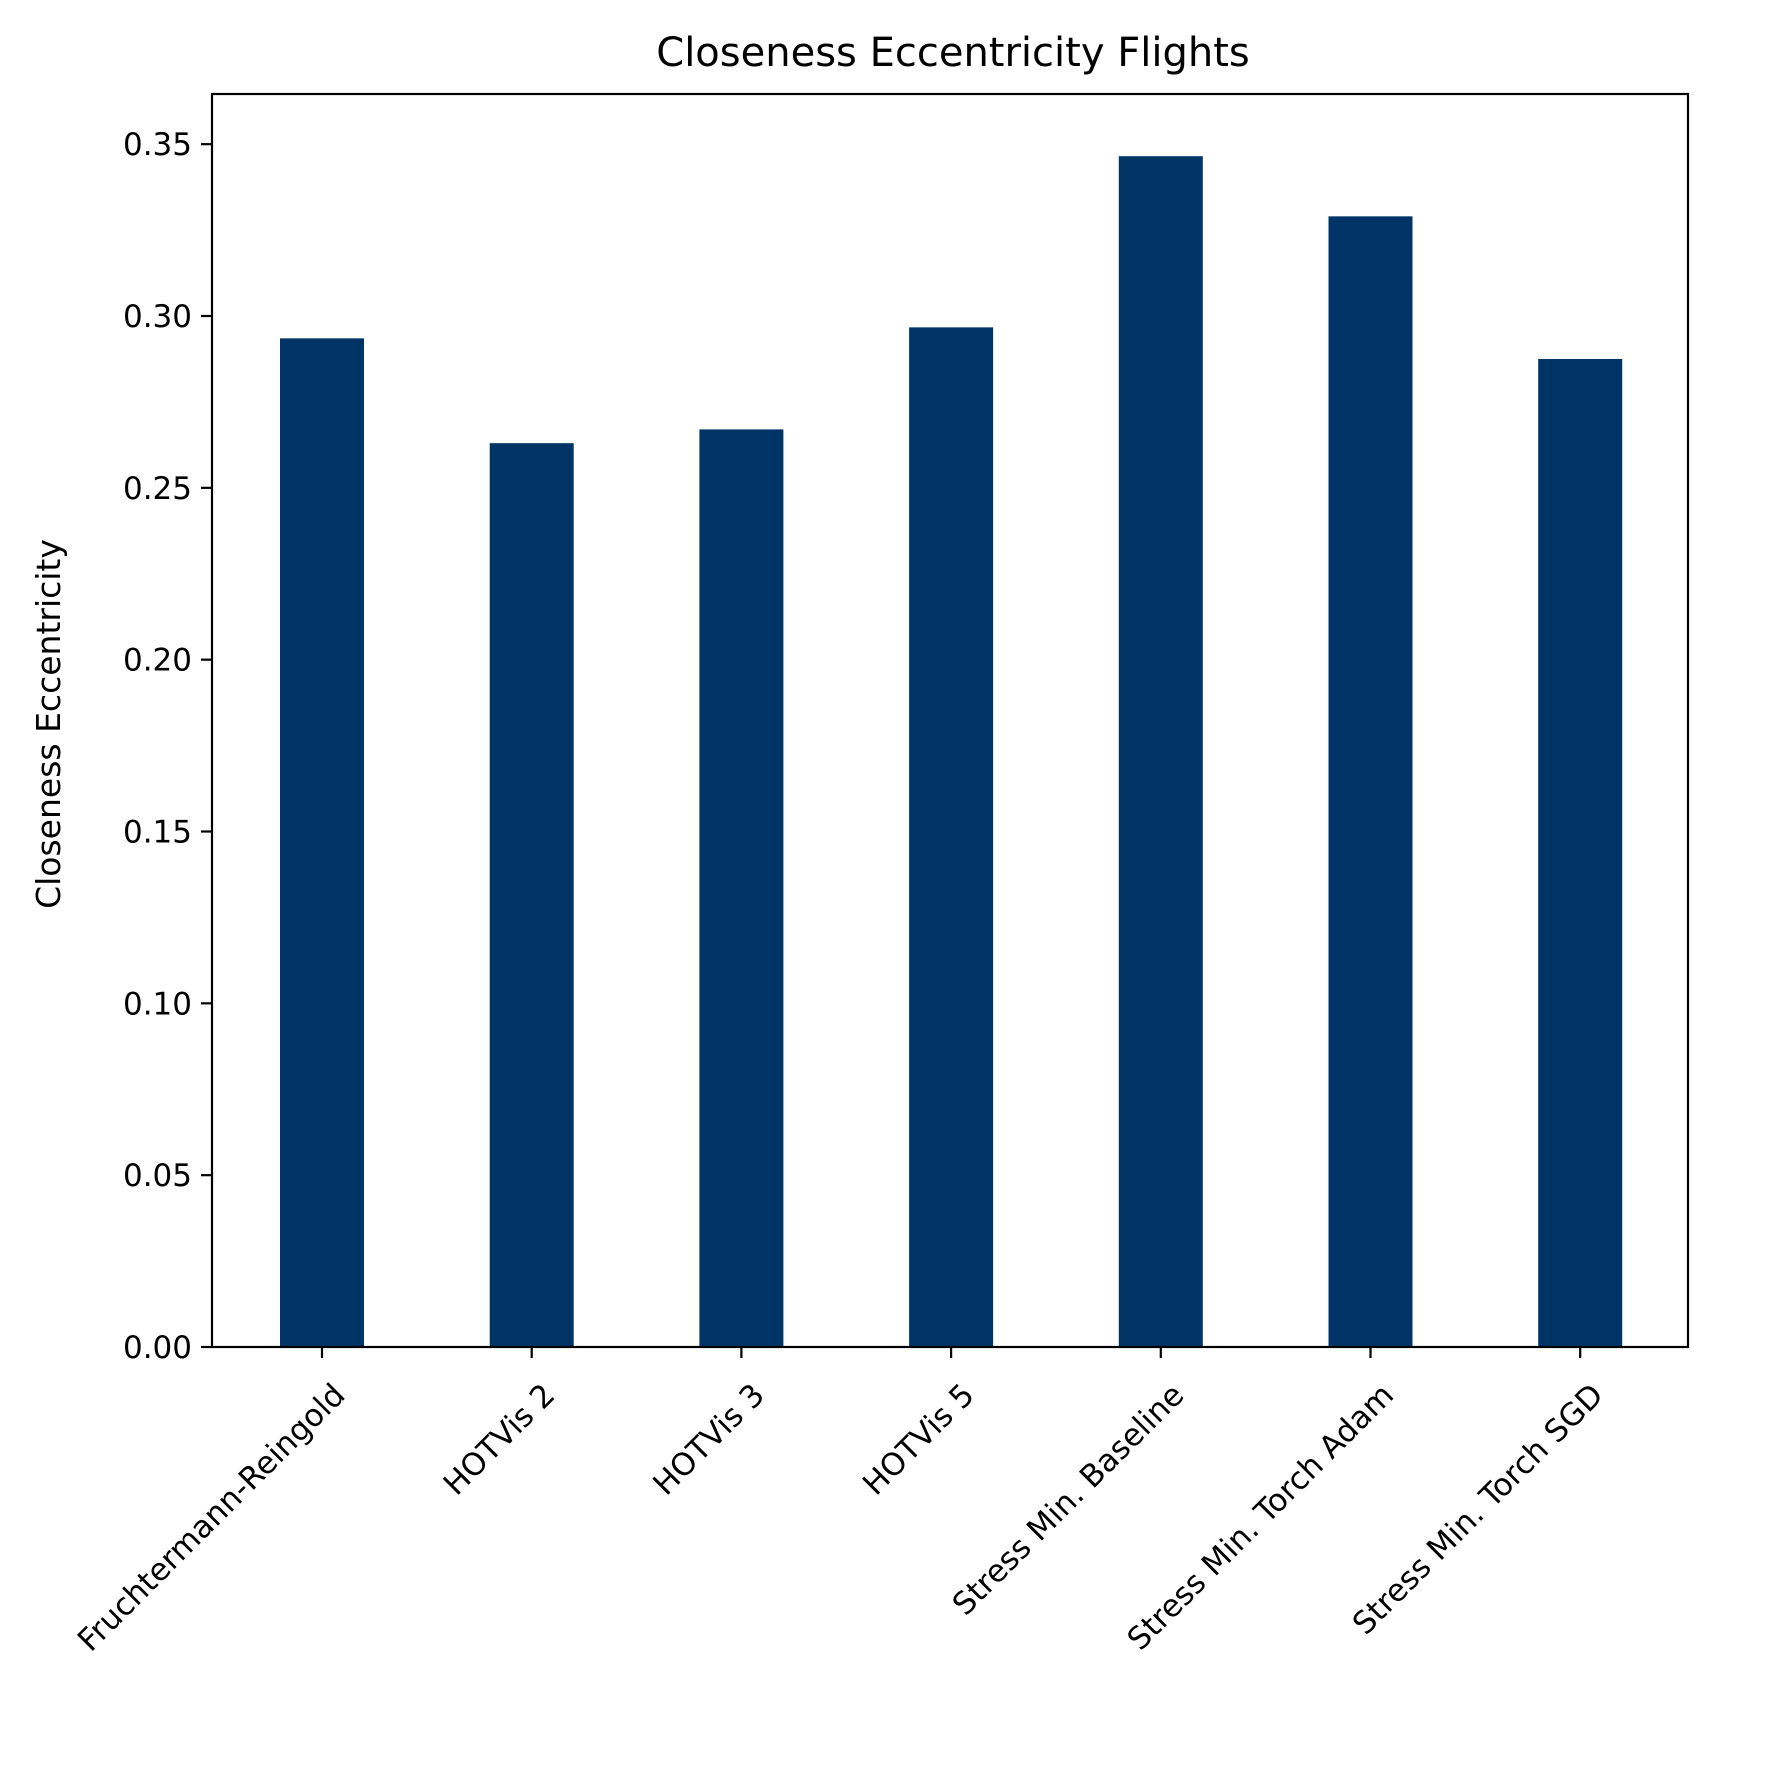  What do you see at coordinates (500, 1440) in the screenshot?
I see `x-tick-label-1: HOTVis 2` at bounding box center [500, 1440].